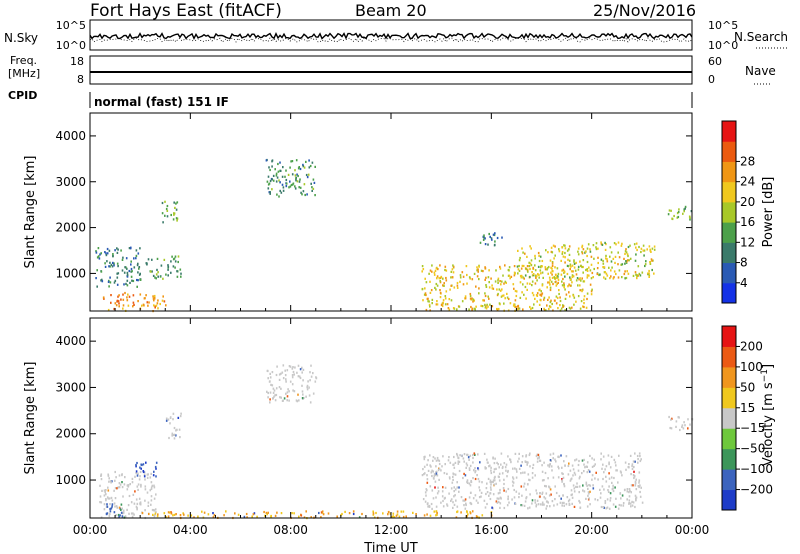 This screenshot has width=800, height=554. I want to click on cpid-mode: normal (fast) 151 IF, so click(161, 102).